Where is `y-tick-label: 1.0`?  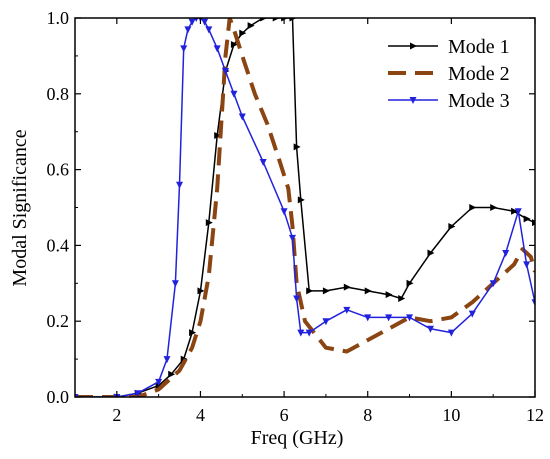 y-tick-label: 1.0 is located at coordinates (58, 18).